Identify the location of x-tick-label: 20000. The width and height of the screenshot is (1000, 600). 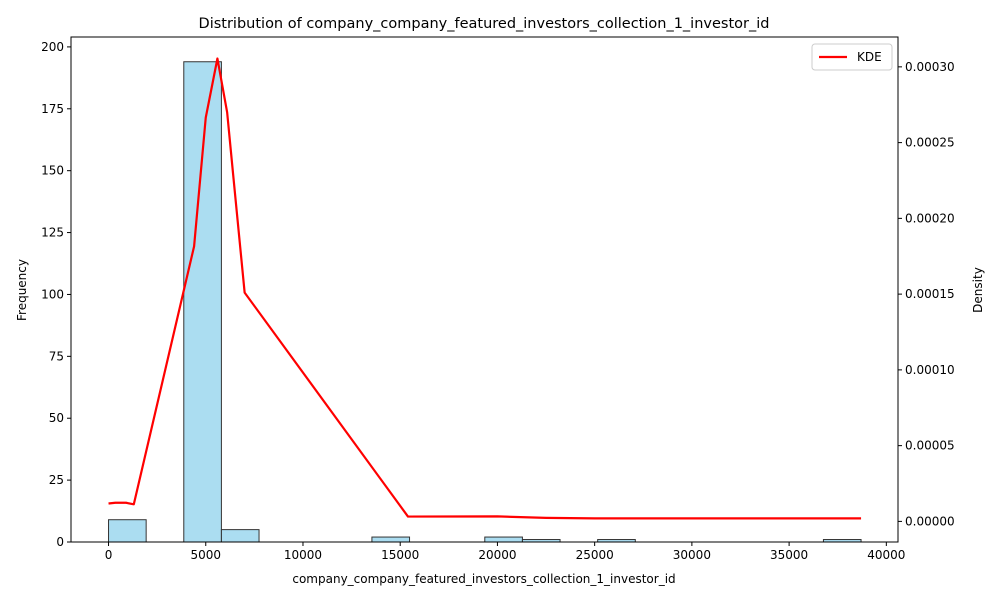
(497, 555).